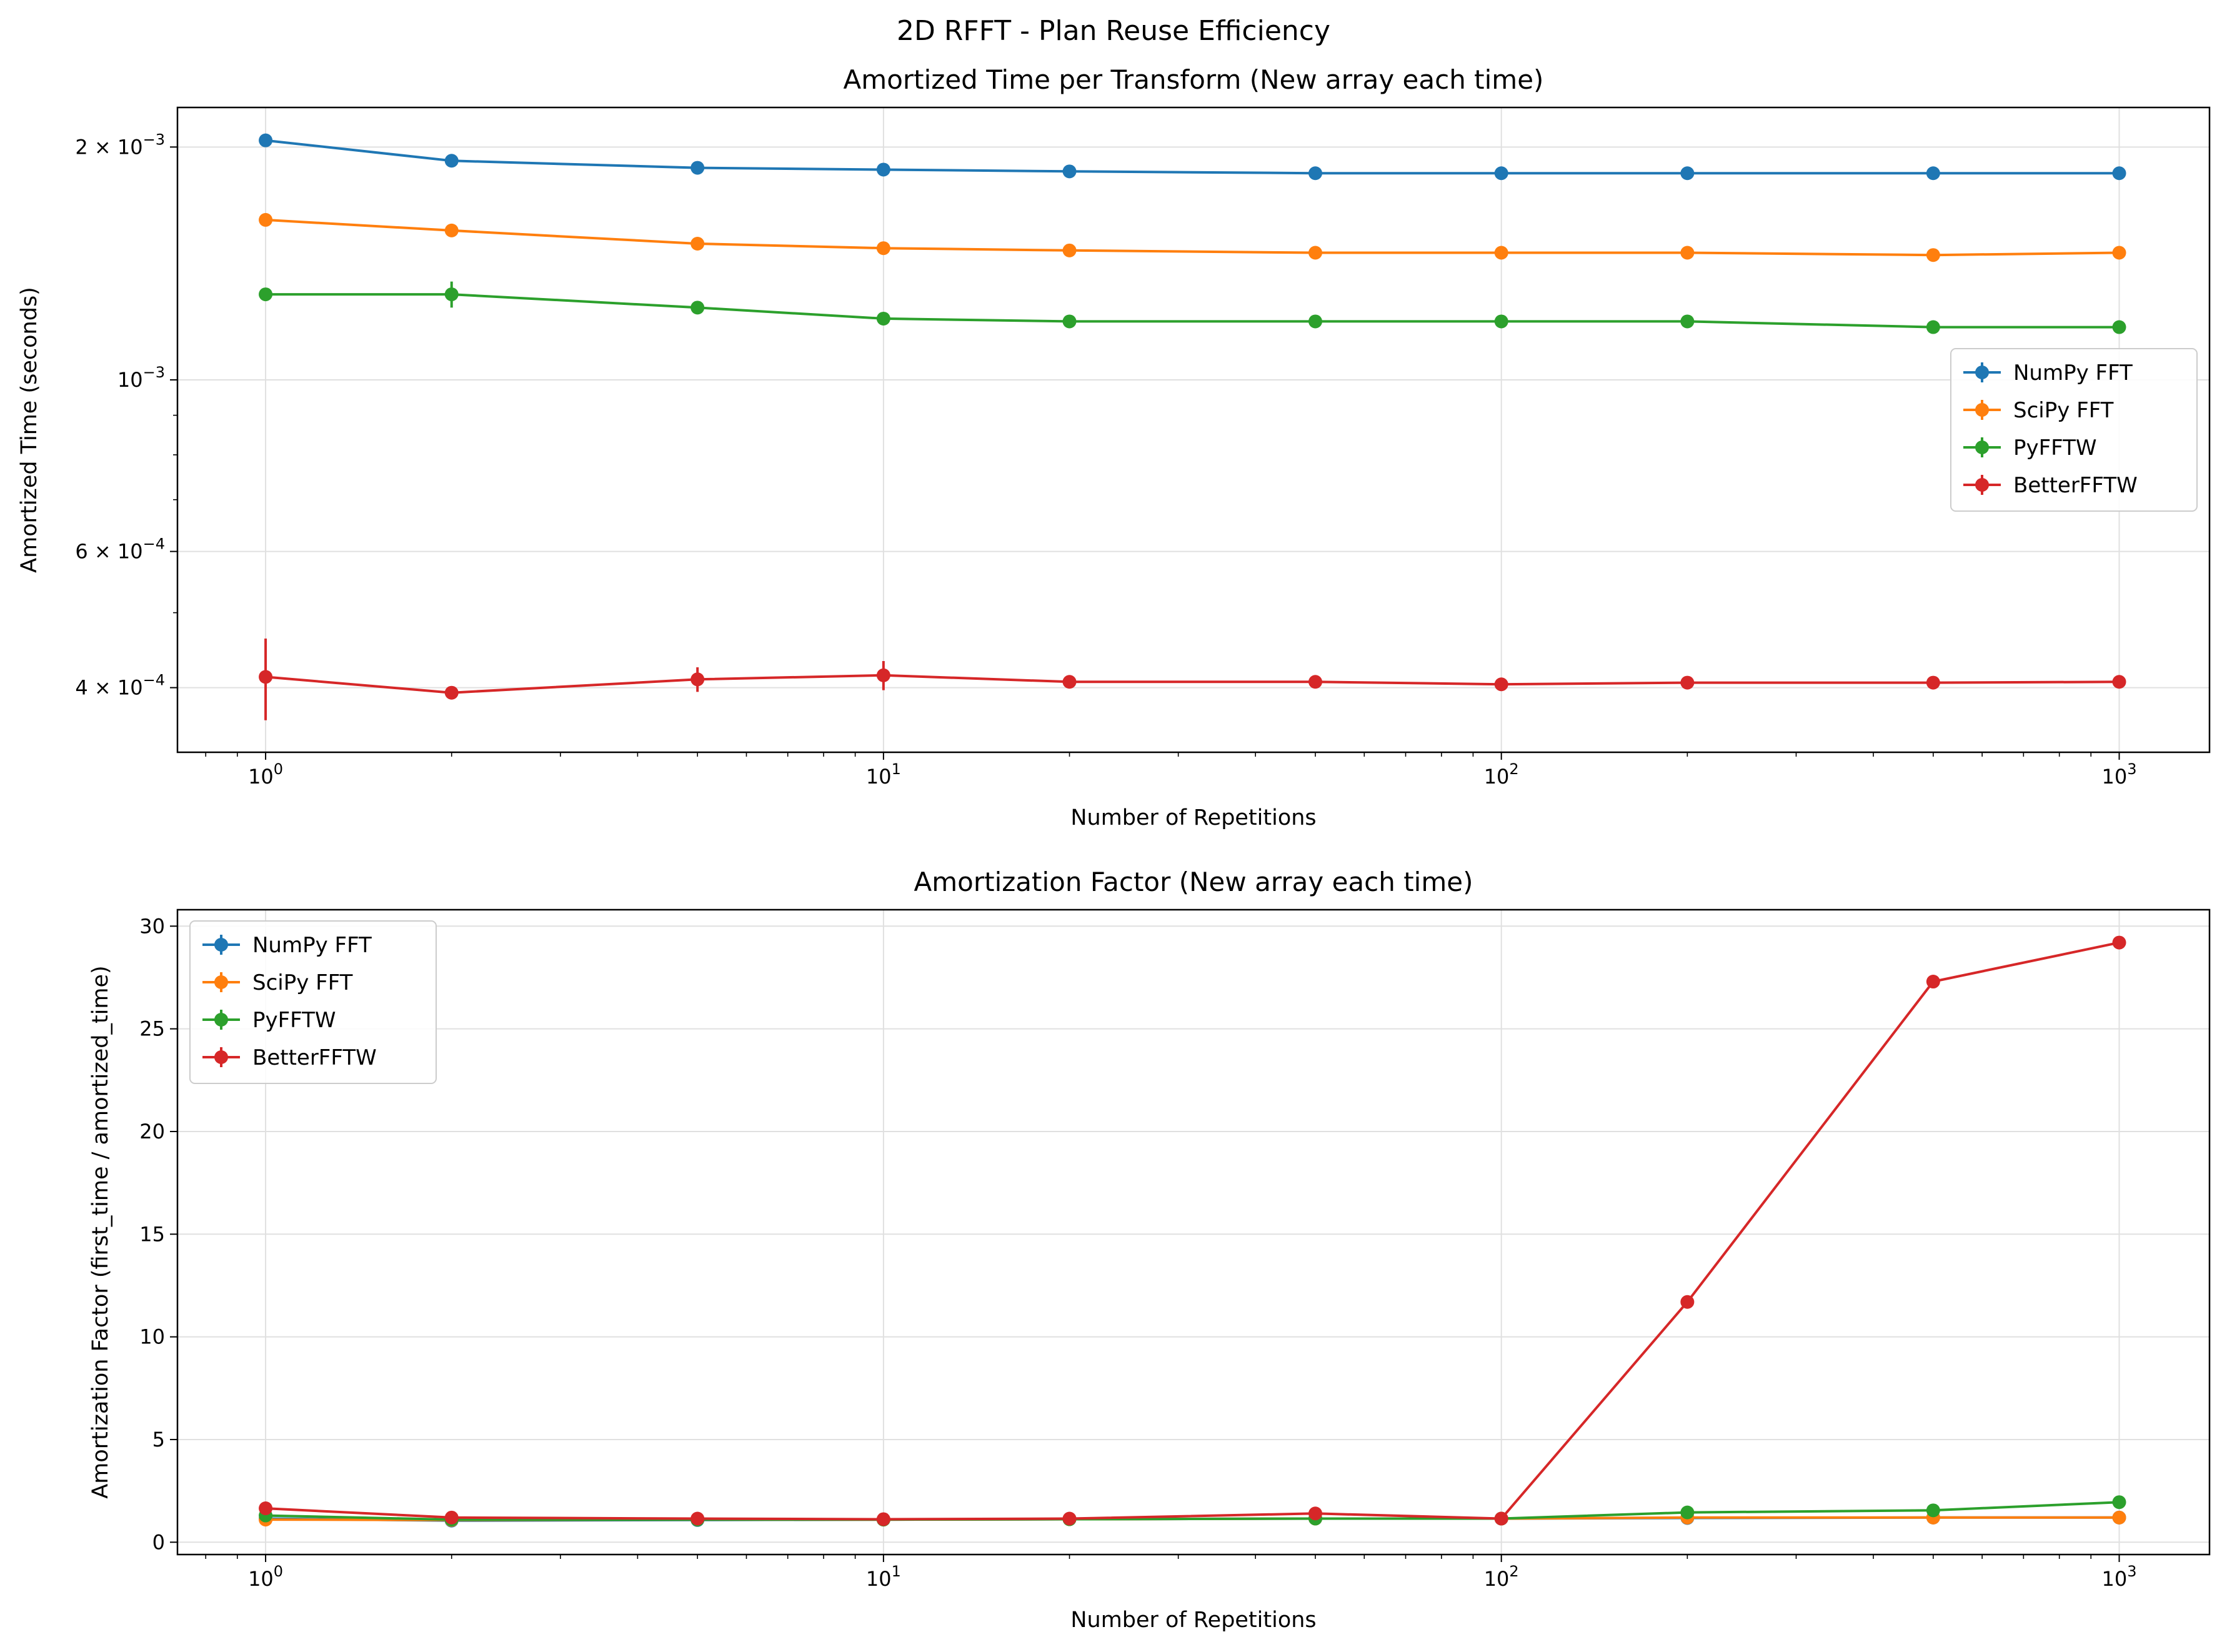 Image resolution: width=2227 pixels, height=1652 pixels. What do you see at coordinates (1192, 307) in the screenshot?
I see `series-pyfftw` at bounding box center [1192, 307].